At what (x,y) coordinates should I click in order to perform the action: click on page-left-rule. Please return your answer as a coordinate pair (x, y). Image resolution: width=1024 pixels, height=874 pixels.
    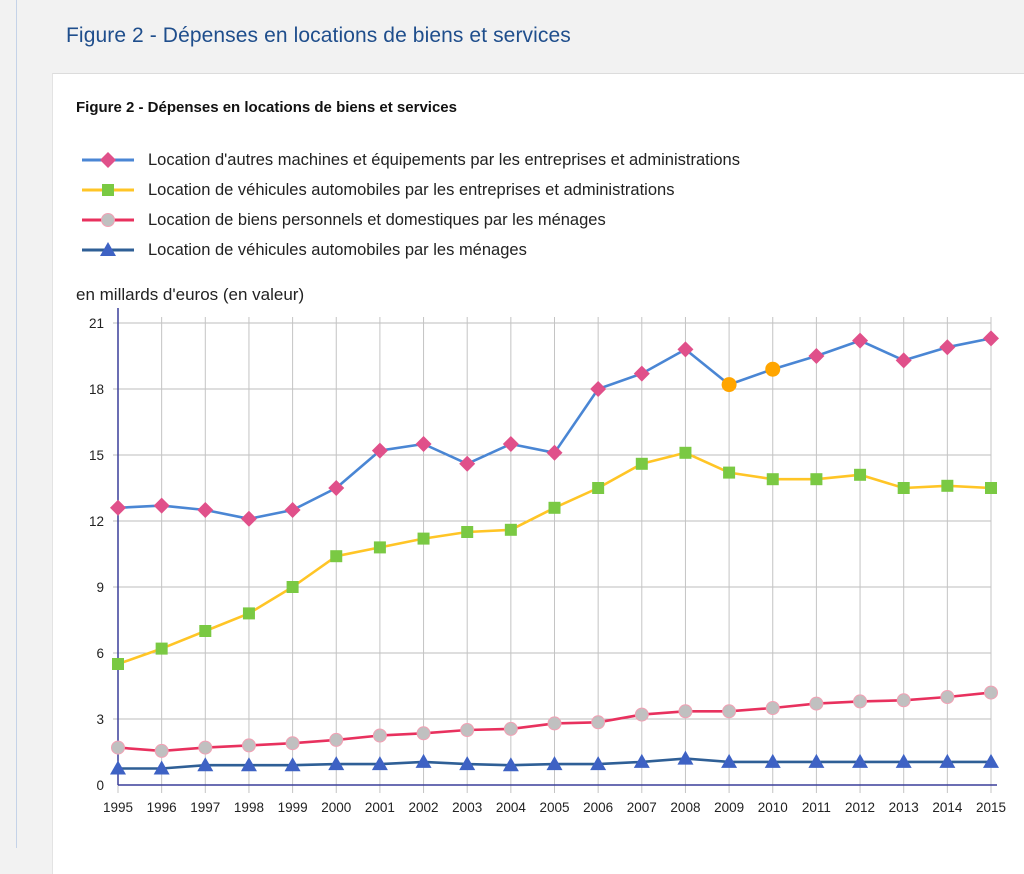
    Looking at the image, I should click on (16, 424).